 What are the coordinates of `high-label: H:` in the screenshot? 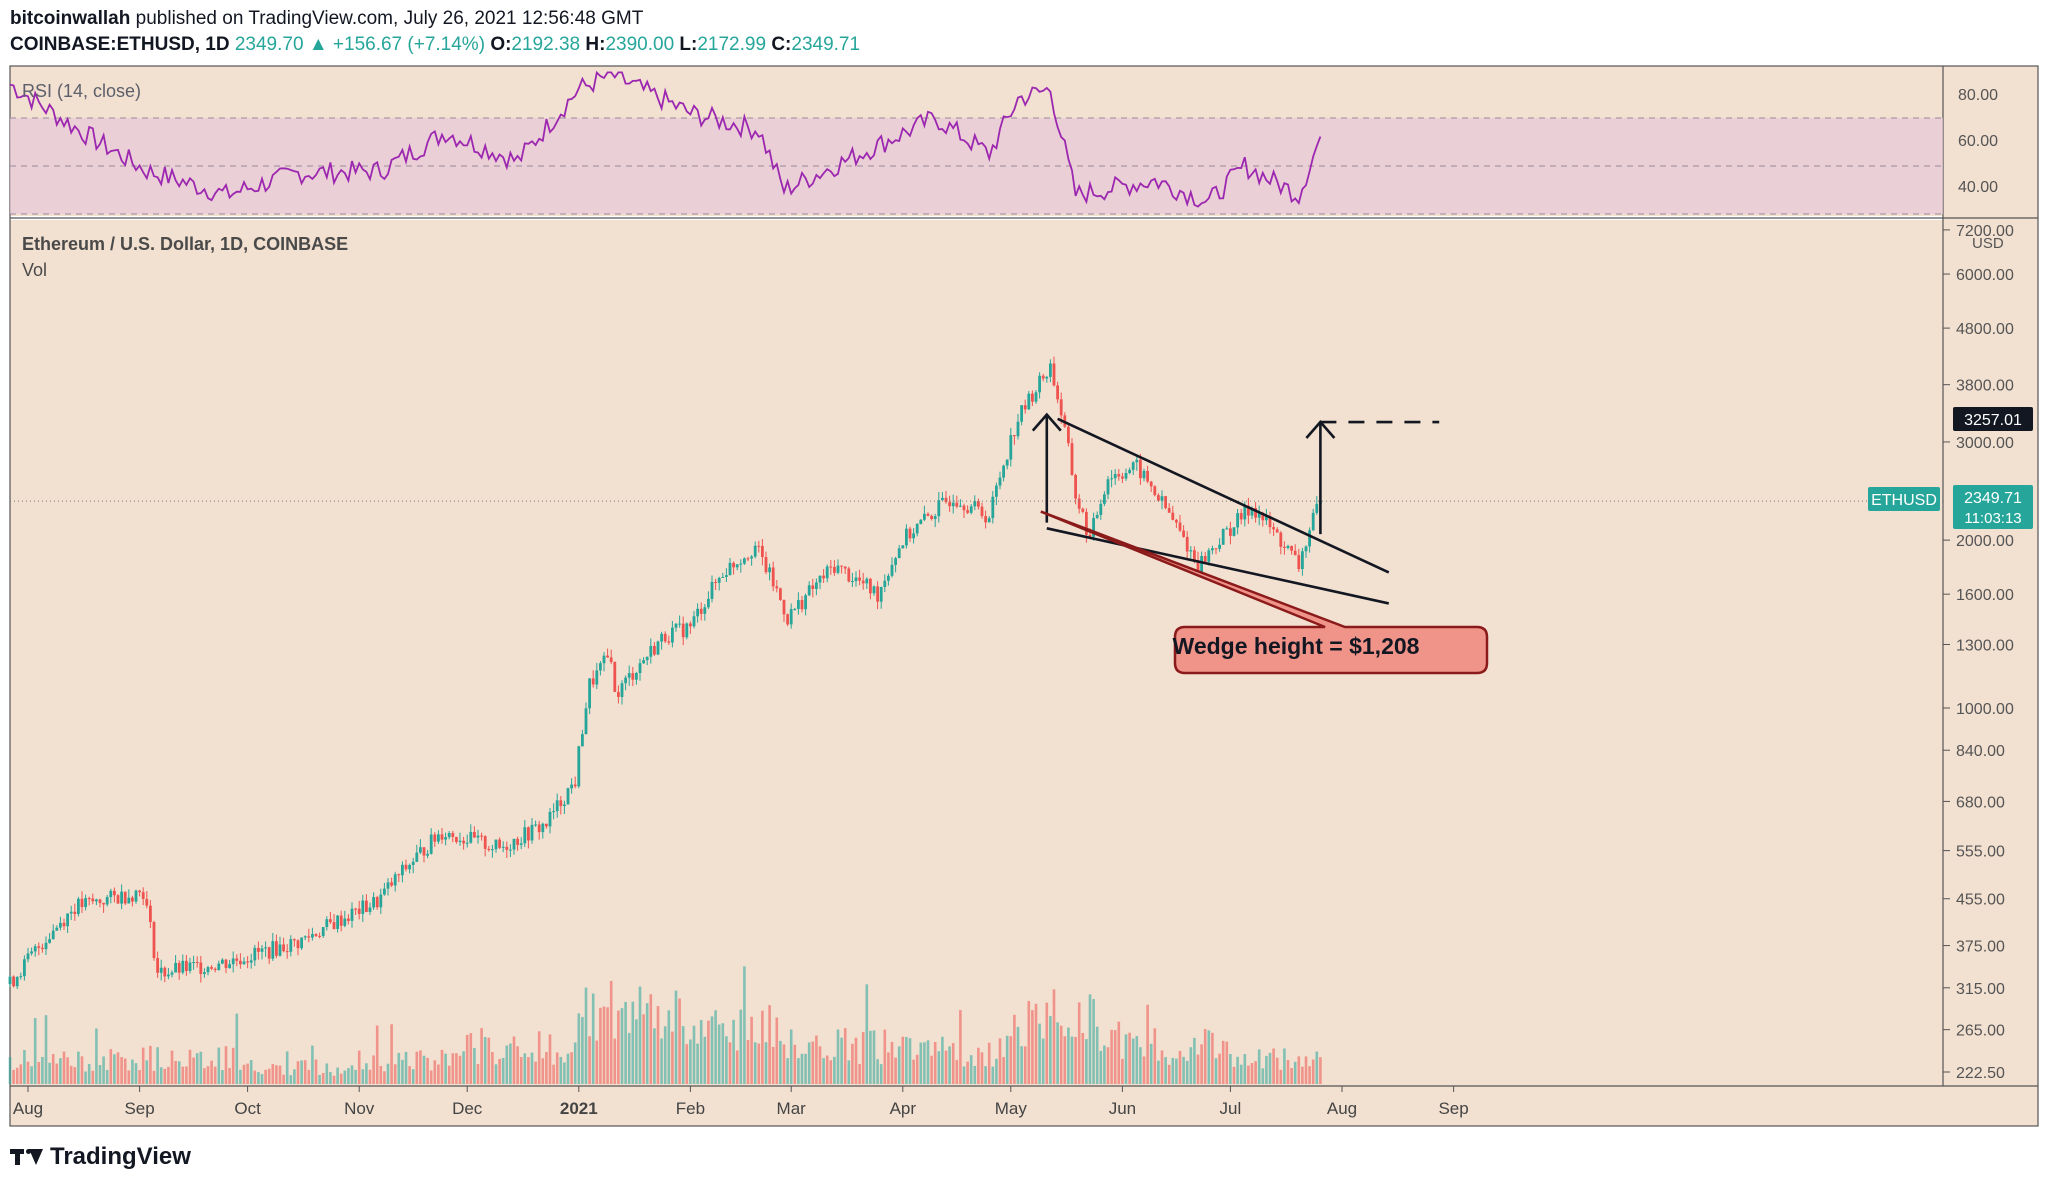 It's located at (595, 44).